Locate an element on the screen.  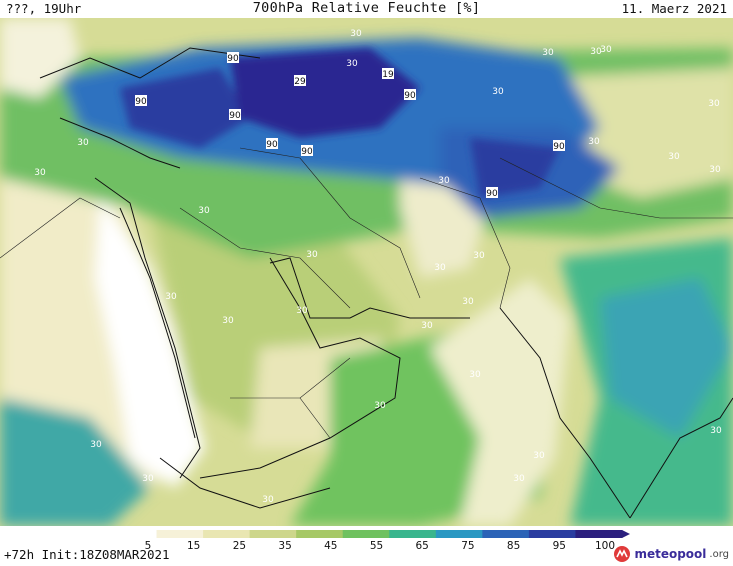
legend-arrow is located at coordinates (626, 534).